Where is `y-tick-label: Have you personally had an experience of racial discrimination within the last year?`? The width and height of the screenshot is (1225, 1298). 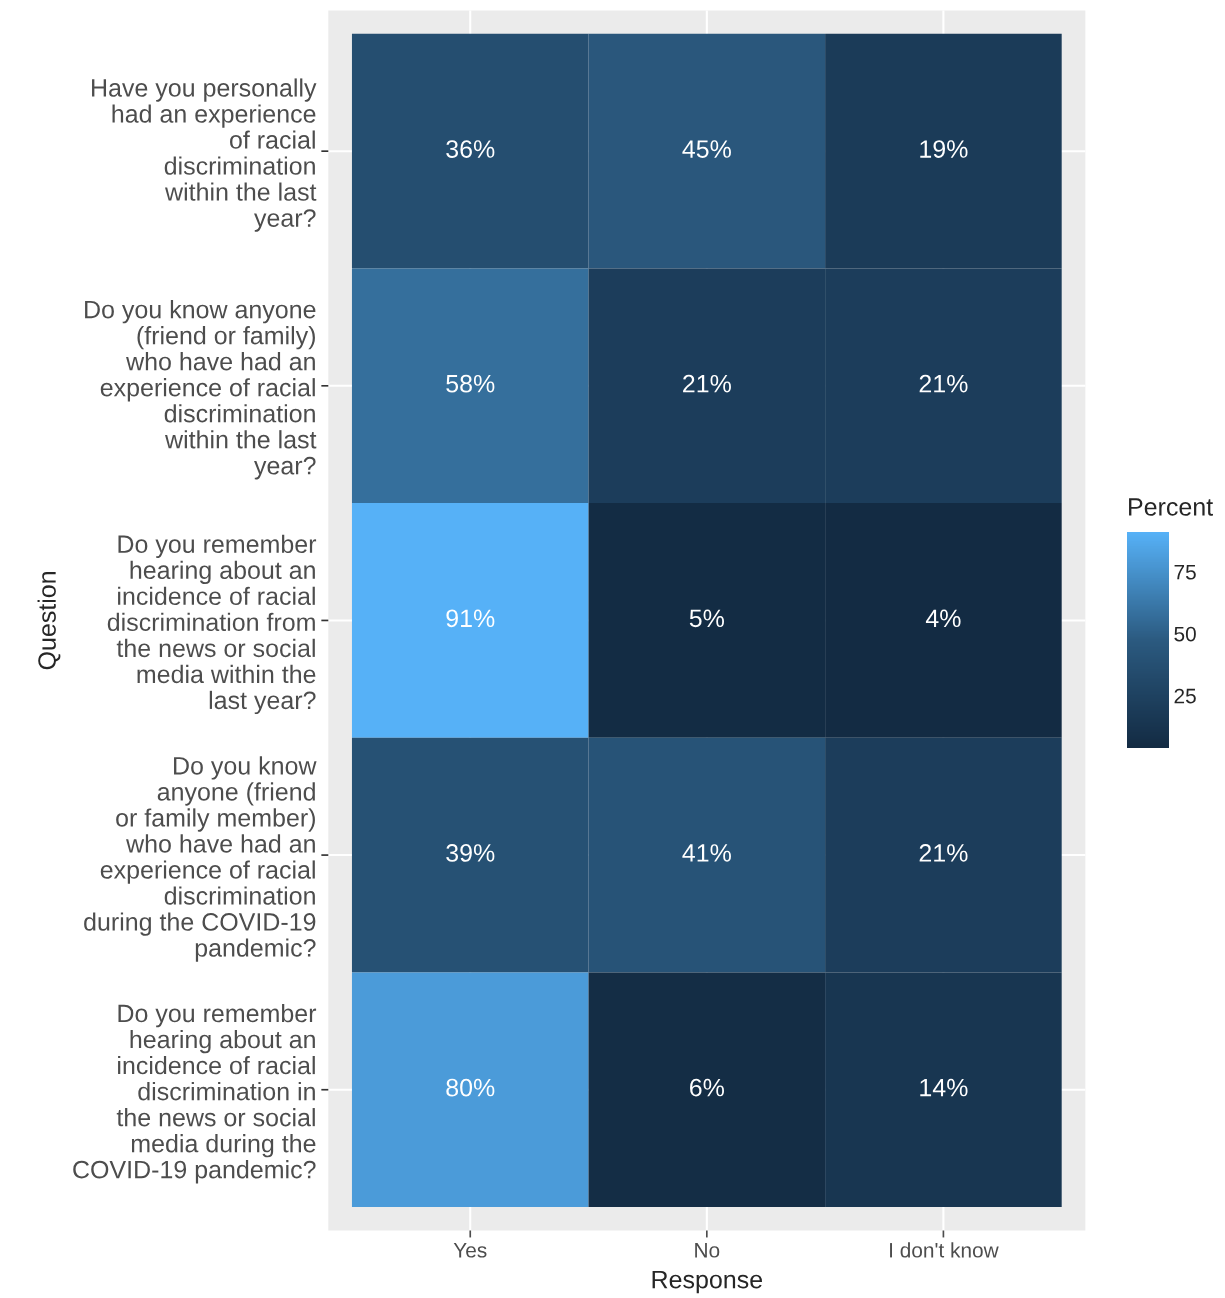 y-tick-label: Have you personally had an experience of racial discrimination within the last year? is located at coordinates (204, 155).